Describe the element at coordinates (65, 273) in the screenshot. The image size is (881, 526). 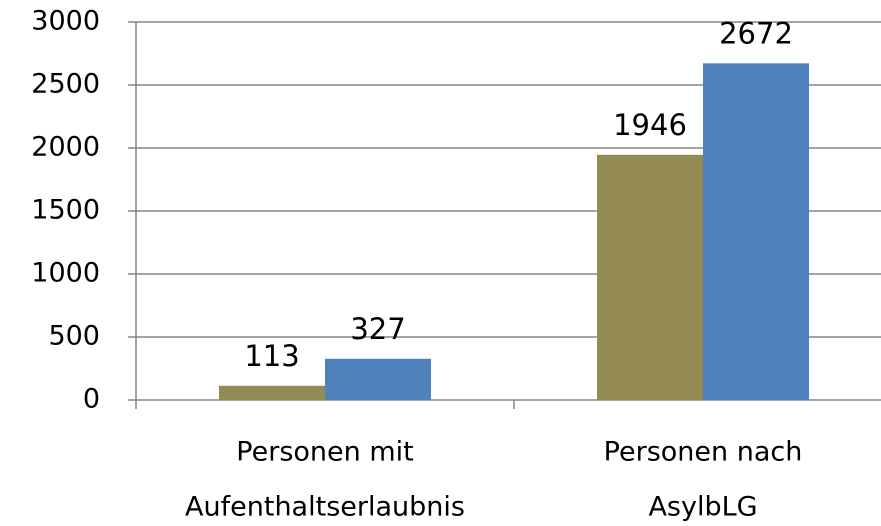
I see `y-tick-label: 1000` at that location.